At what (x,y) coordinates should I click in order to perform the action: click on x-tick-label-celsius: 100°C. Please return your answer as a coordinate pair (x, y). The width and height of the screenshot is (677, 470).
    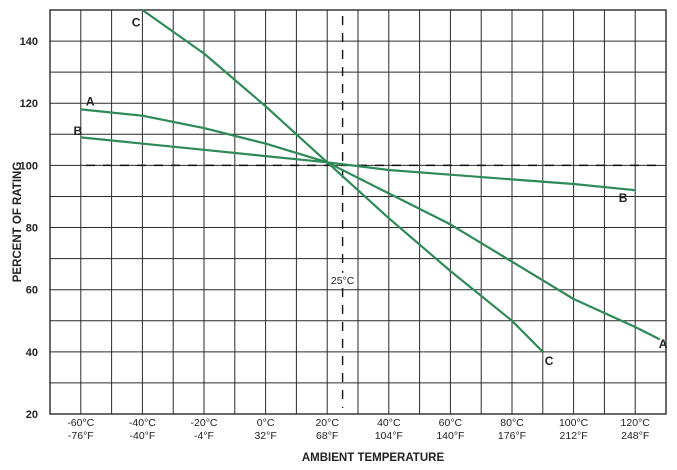
    Looking at the image, I should click on (574, 423).